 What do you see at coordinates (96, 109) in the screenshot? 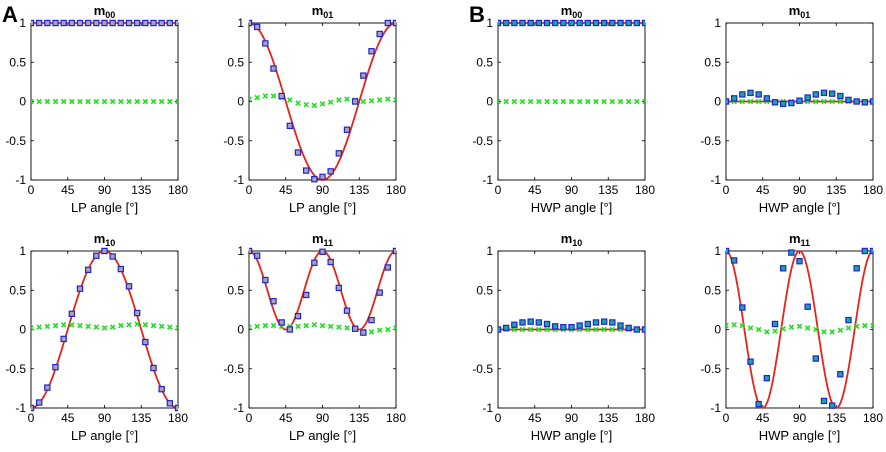
I see `chart-a-m00: 0 45 90 135 180 -1 -0.5 0 0.5 1 m00 LP angle [°]` at bounding box center [96, 109].